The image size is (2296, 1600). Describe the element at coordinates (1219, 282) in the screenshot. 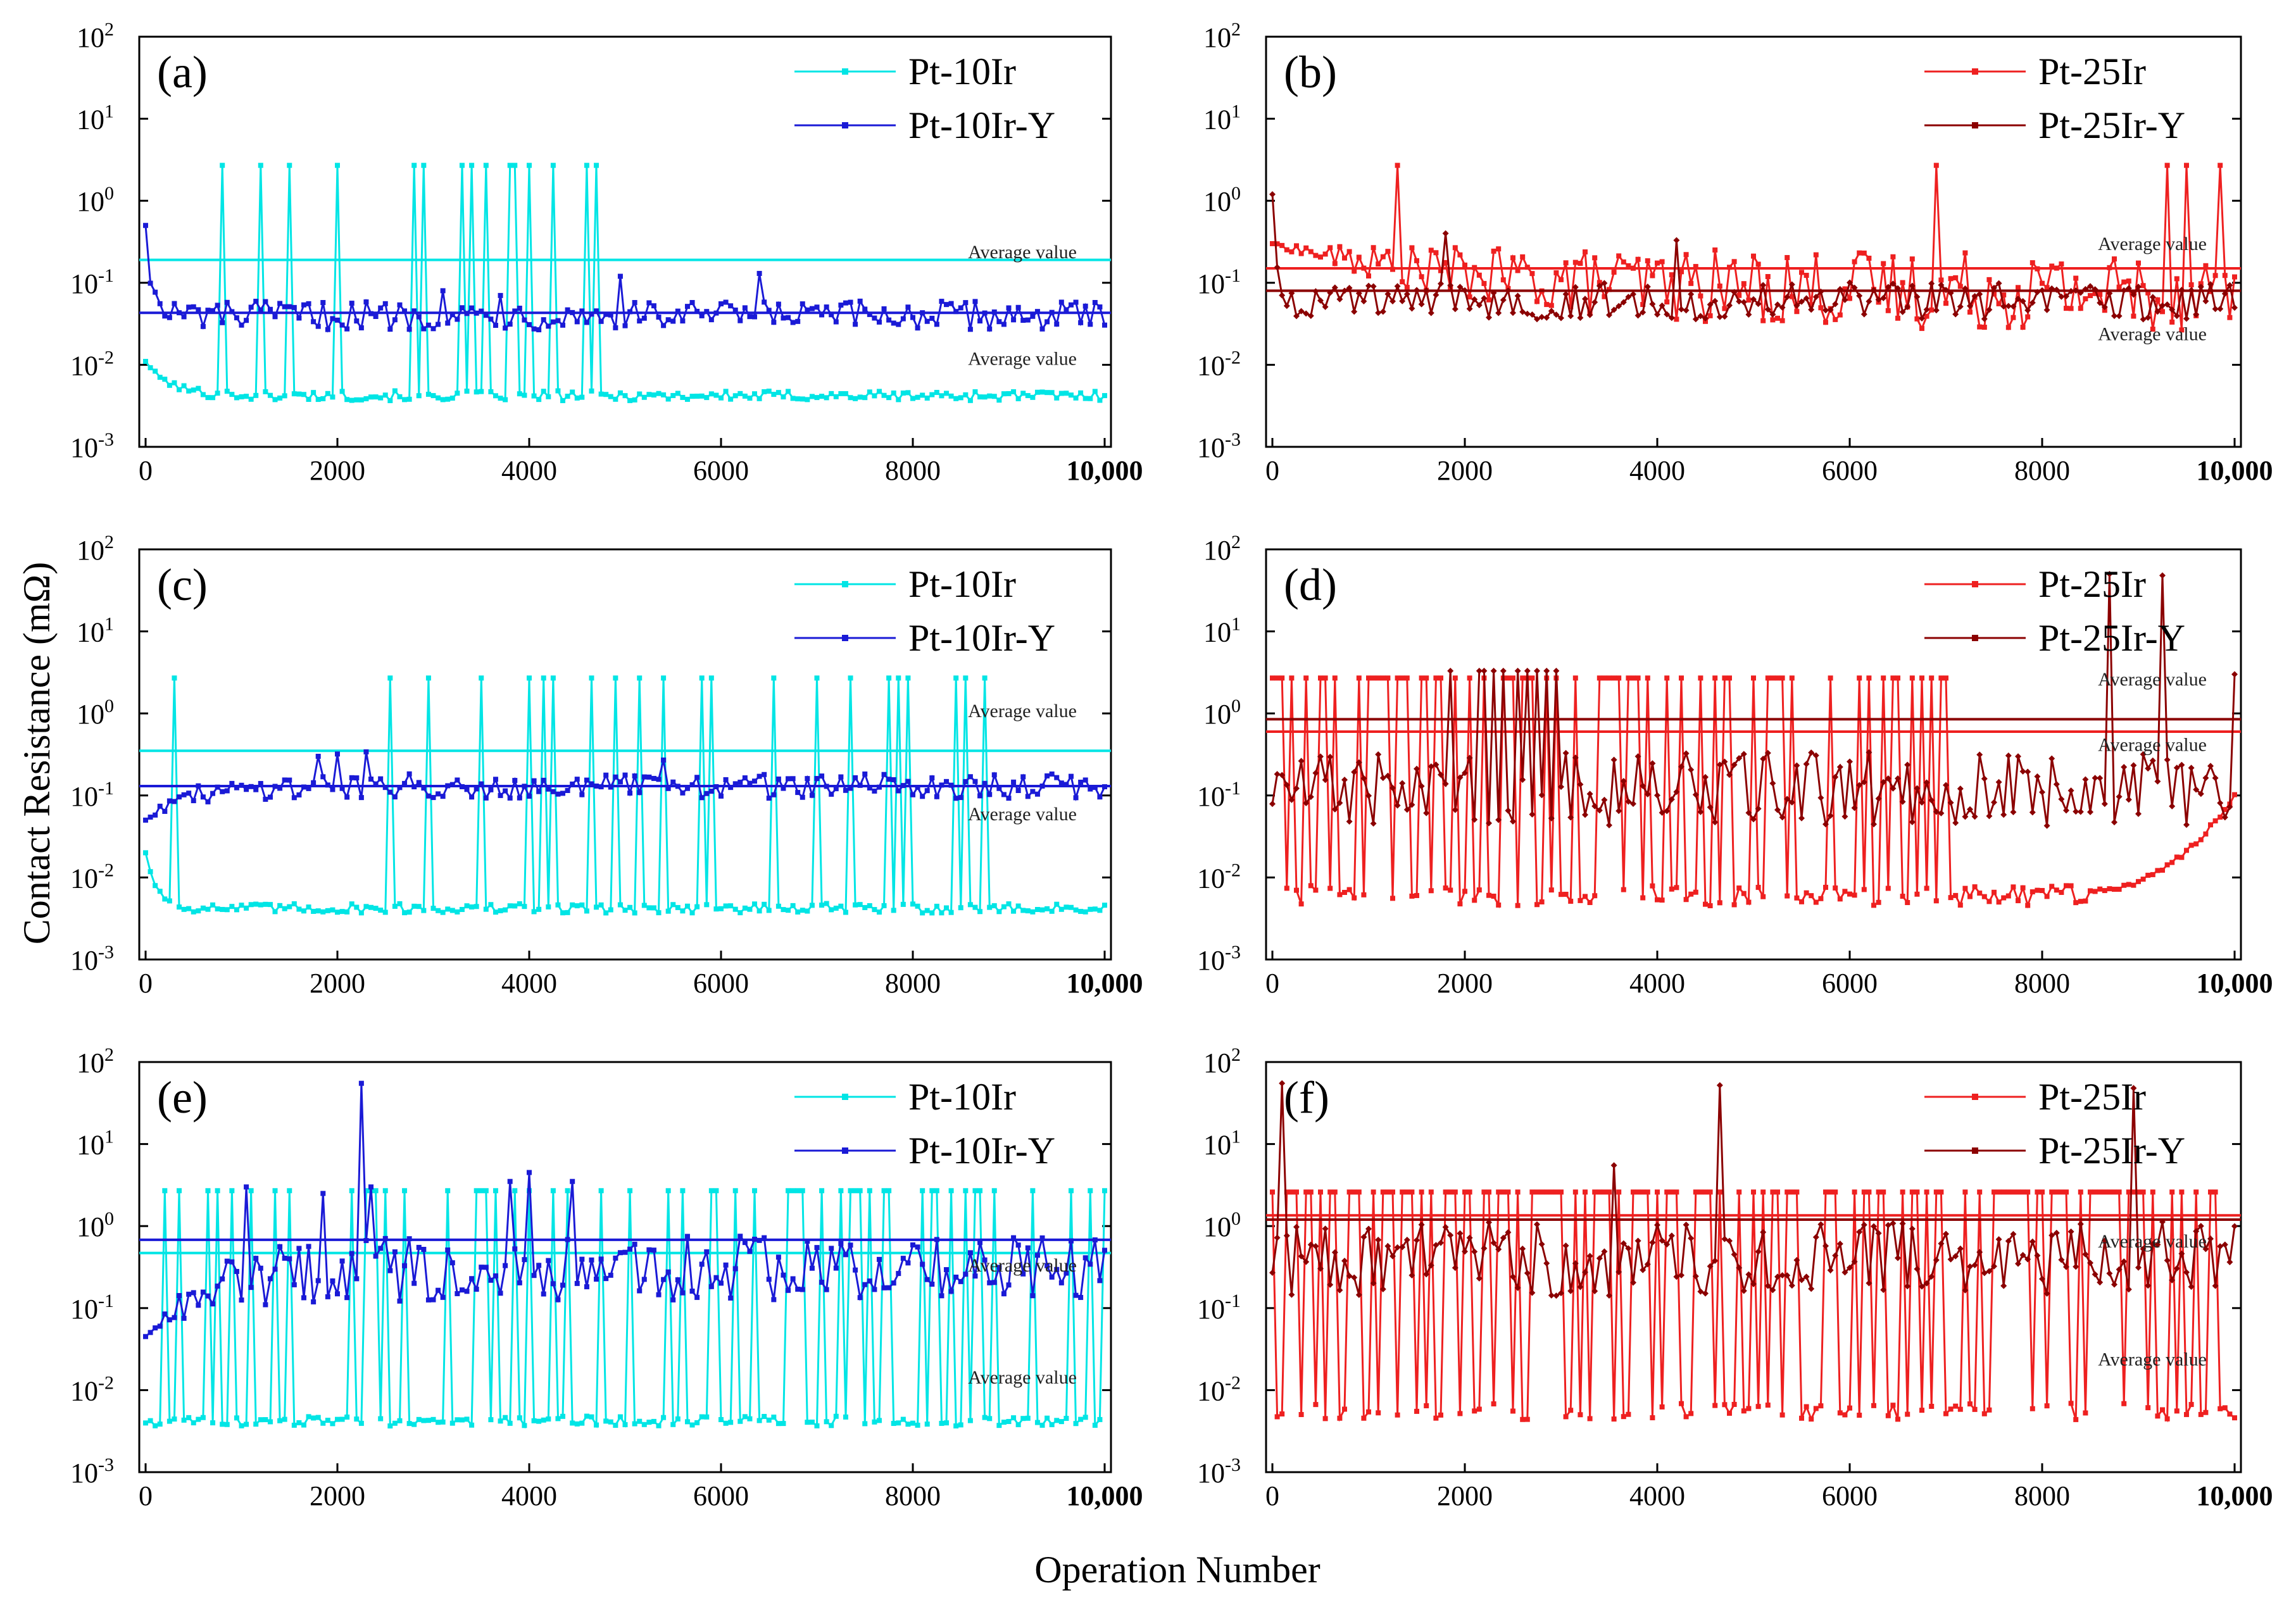

I see `y-tick-label: 10⁻¹` at that location.